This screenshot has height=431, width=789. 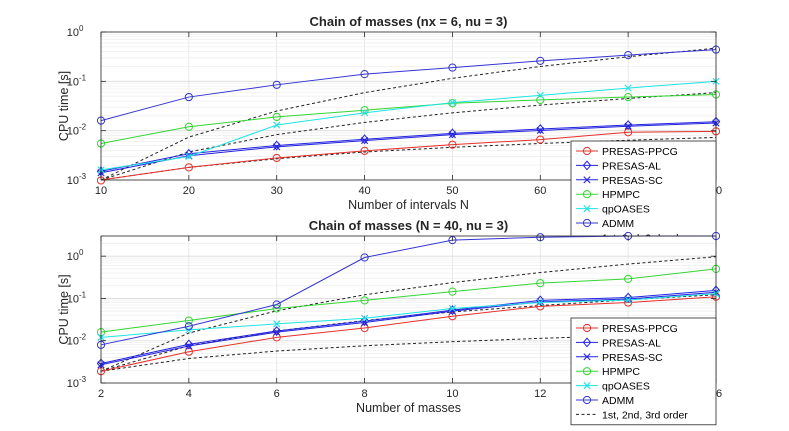 What do you see at coordinates (540, 394) in the screenshot?
I see `x-tick-label: 12` at bounding box center [540, 394].